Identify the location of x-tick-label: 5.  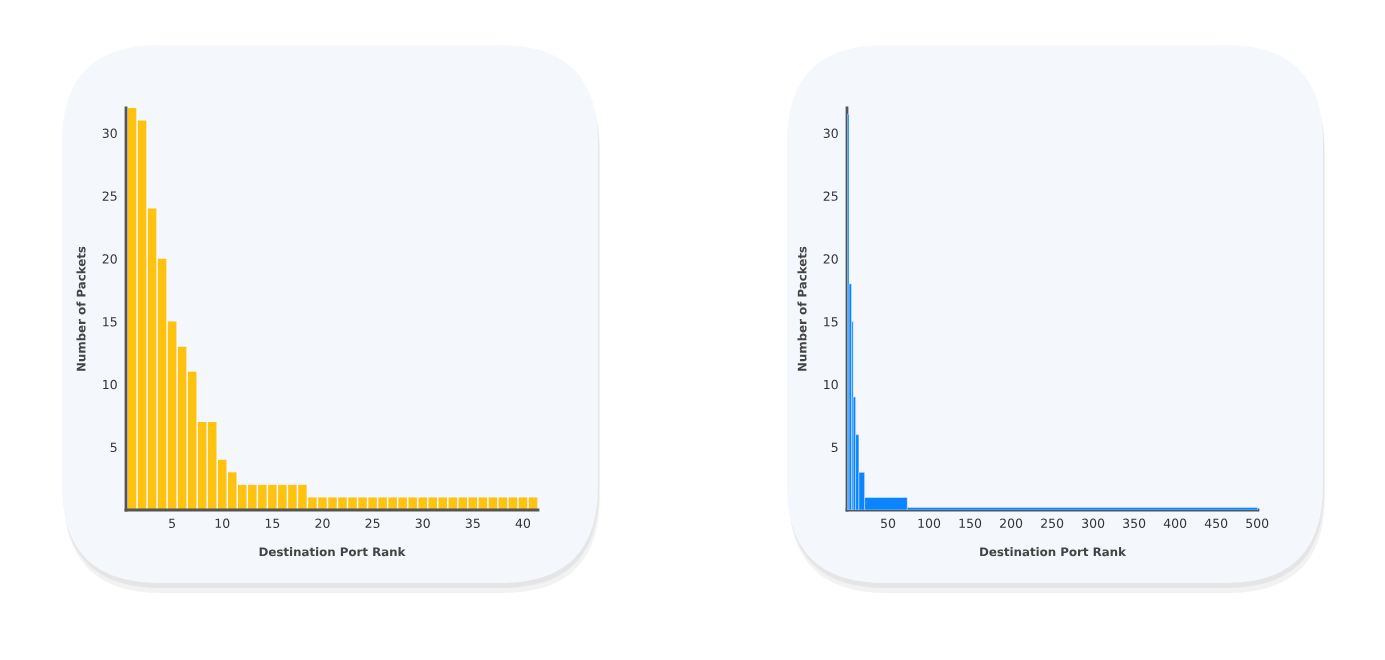
(172, 523).